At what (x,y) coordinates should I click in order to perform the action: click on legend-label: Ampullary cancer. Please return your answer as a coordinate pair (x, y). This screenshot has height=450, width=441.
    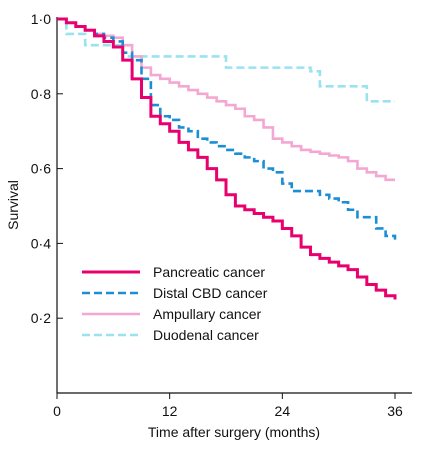
    Looking at the image, I should click on (207, 314).